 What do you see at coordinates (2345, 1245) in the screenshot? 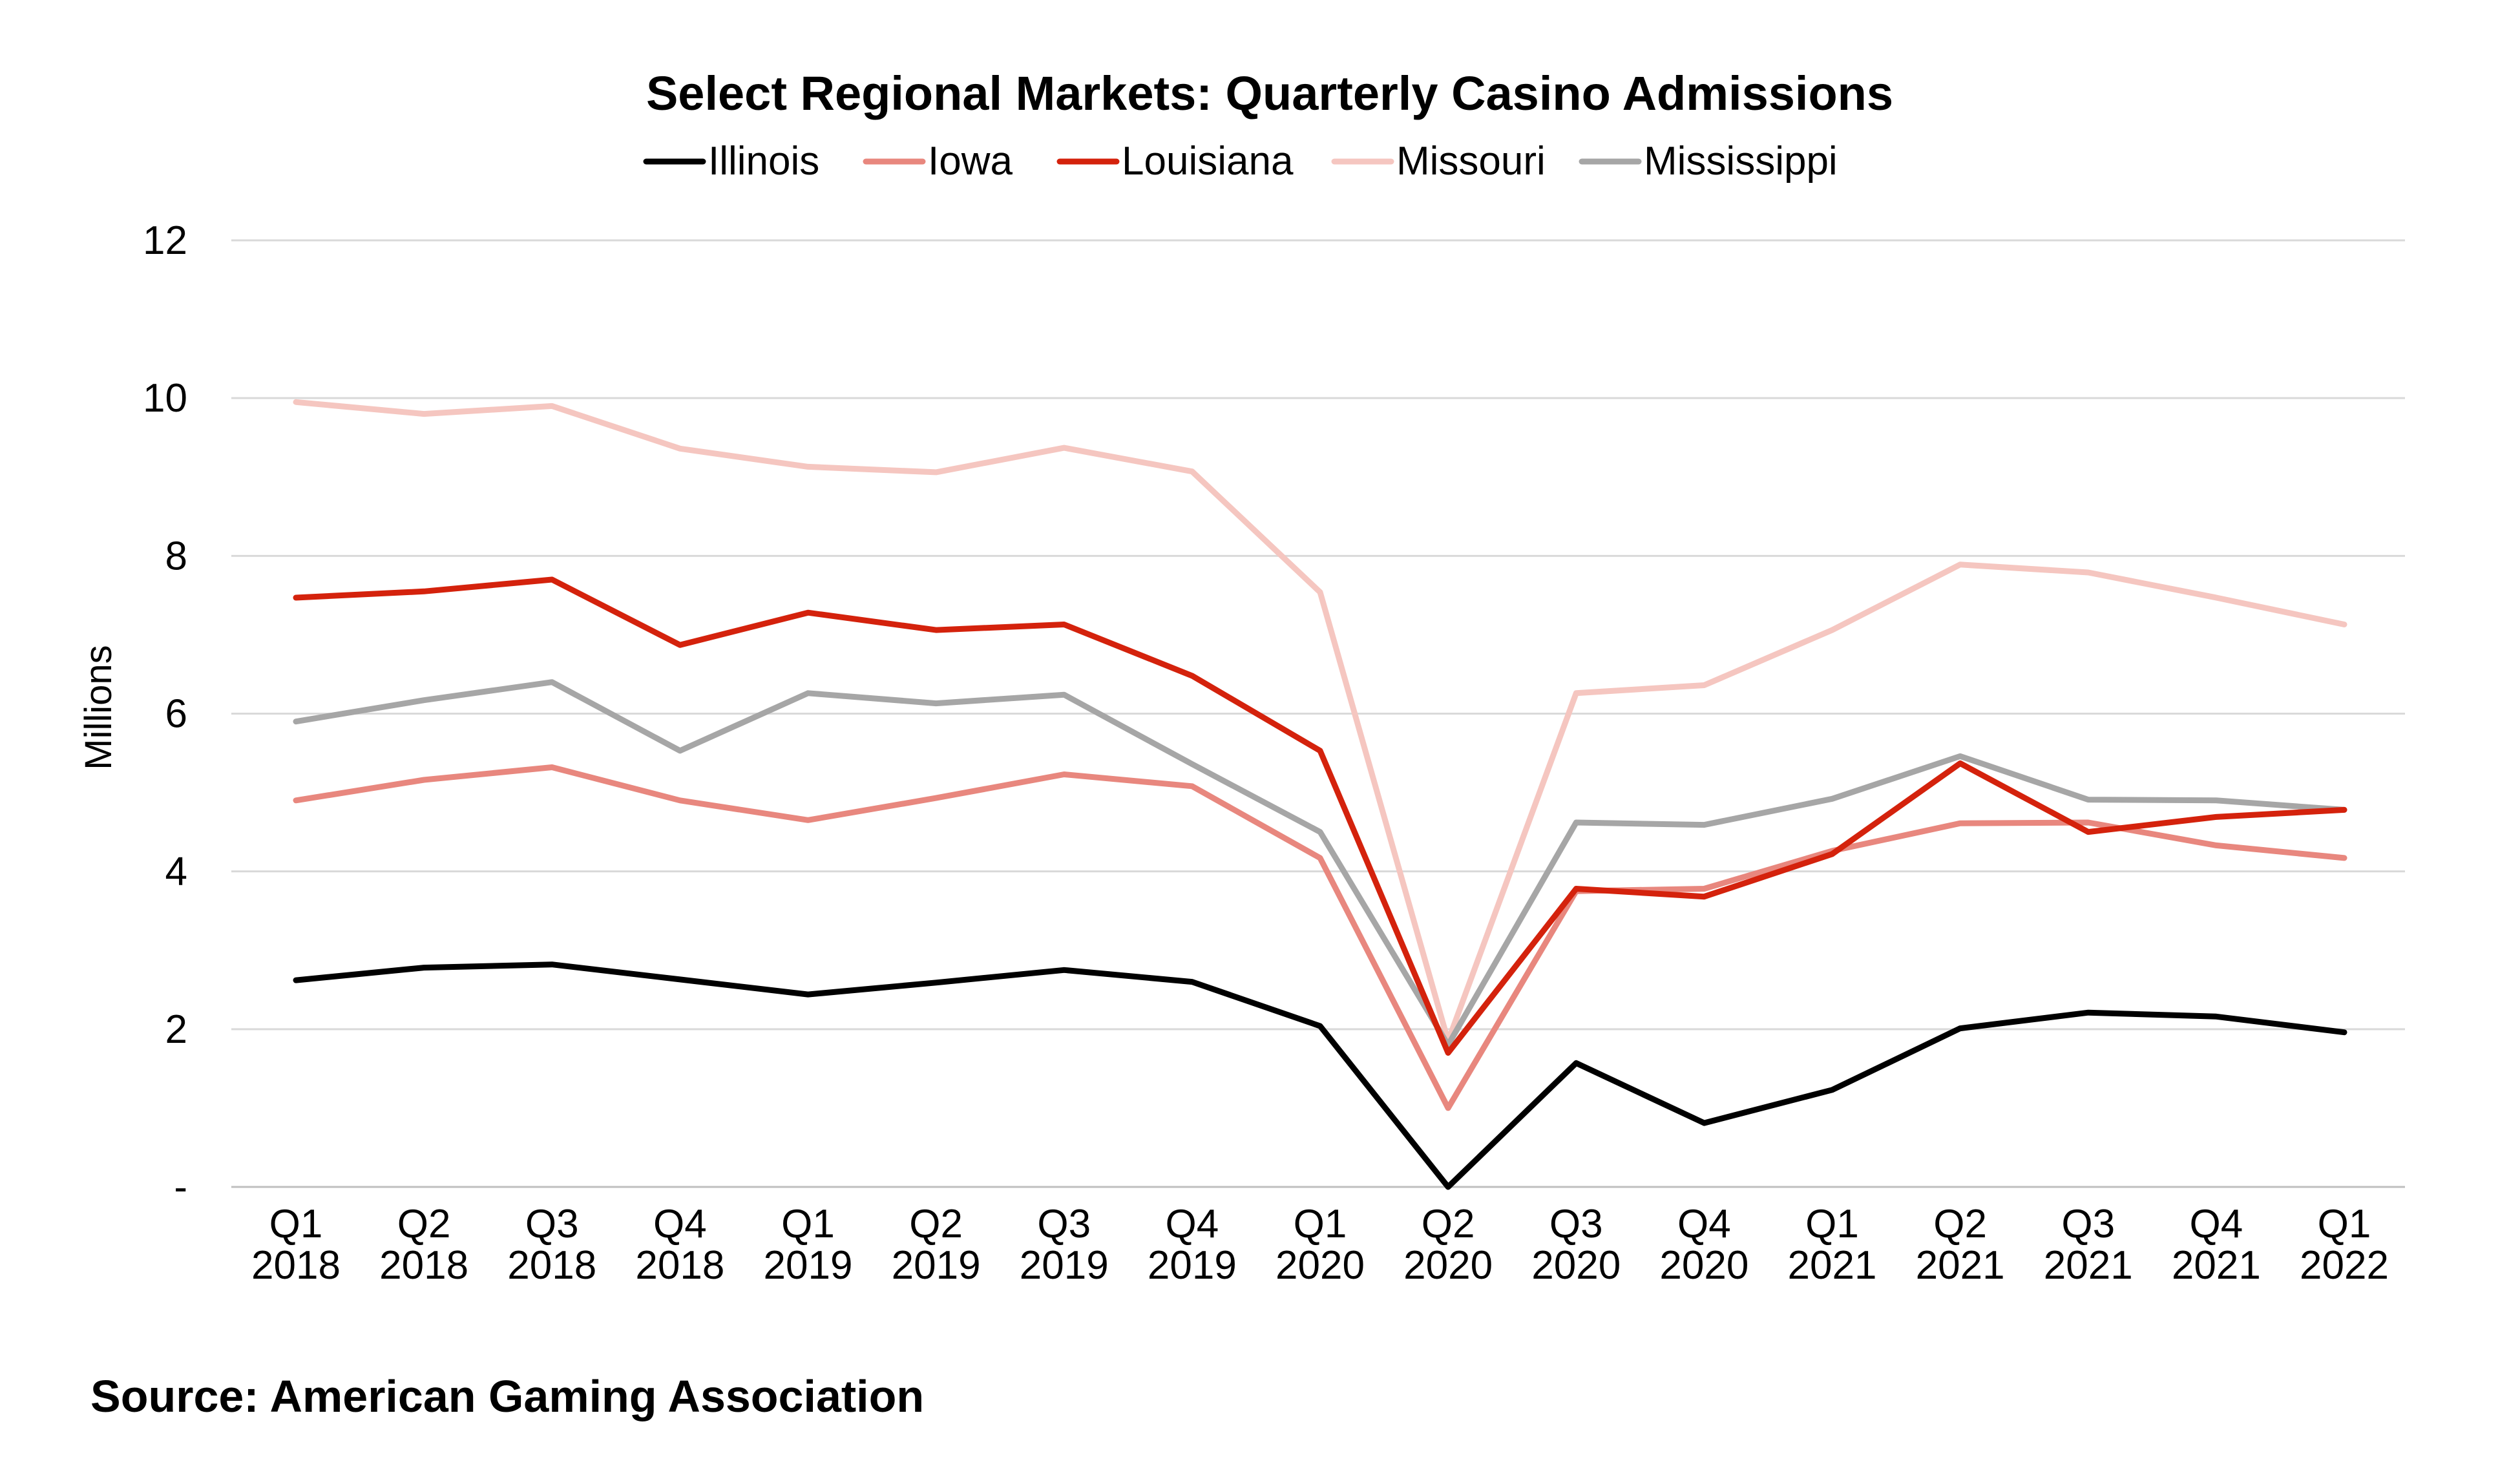
I see `x-tick-label: Q1 2022` at bounding box center [2345, 1245].